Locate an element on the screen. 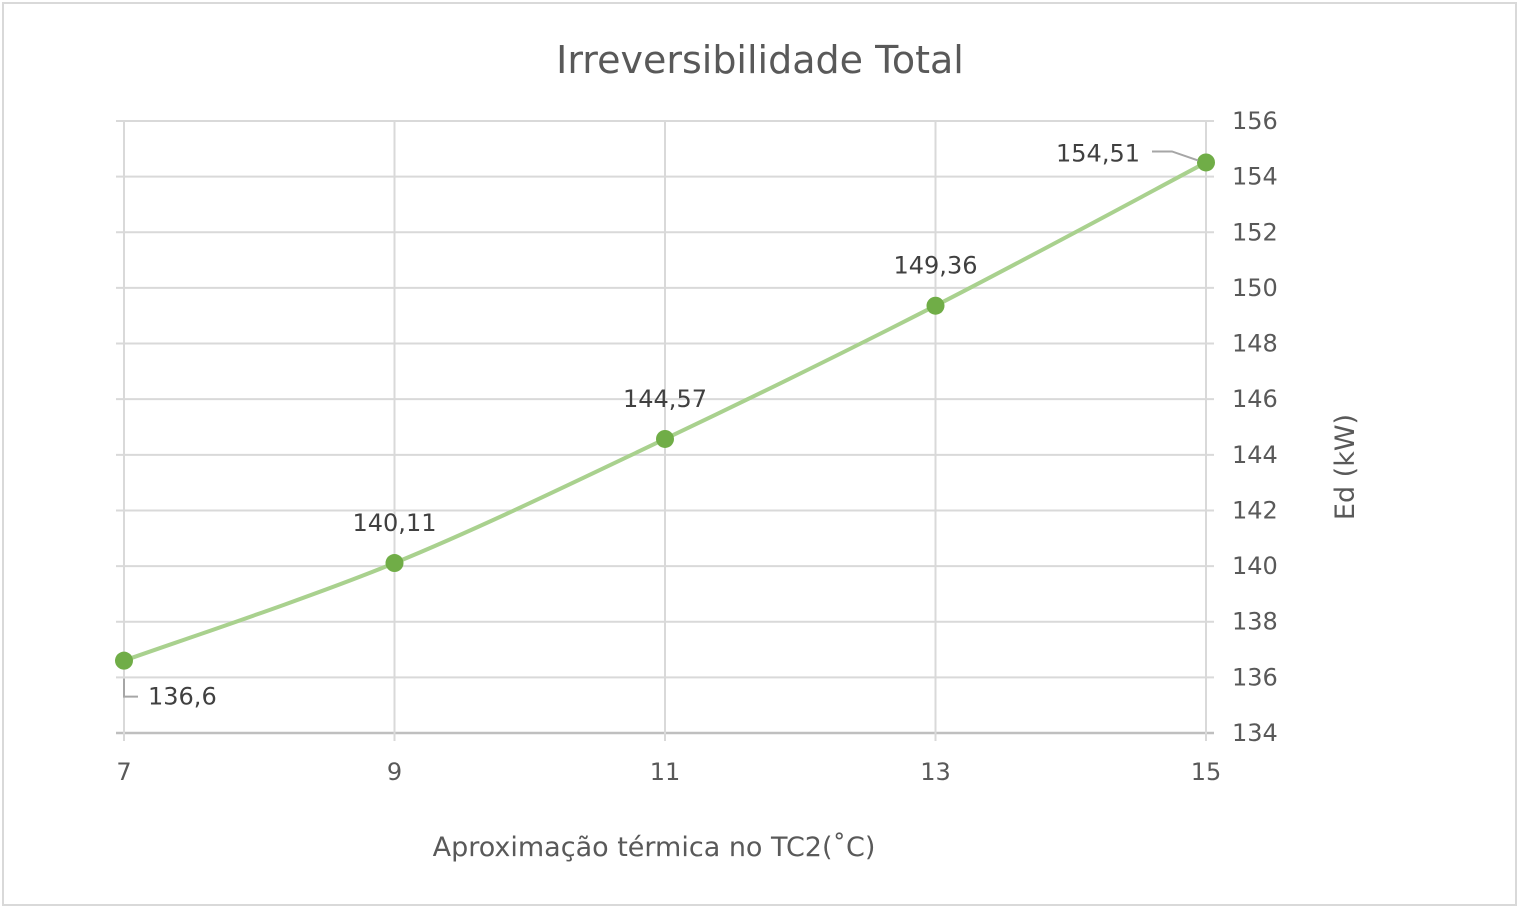 This screenshot has width=1521, height=910. y-axis-title: Ed (kW) is located at coordinates (1345, 467).